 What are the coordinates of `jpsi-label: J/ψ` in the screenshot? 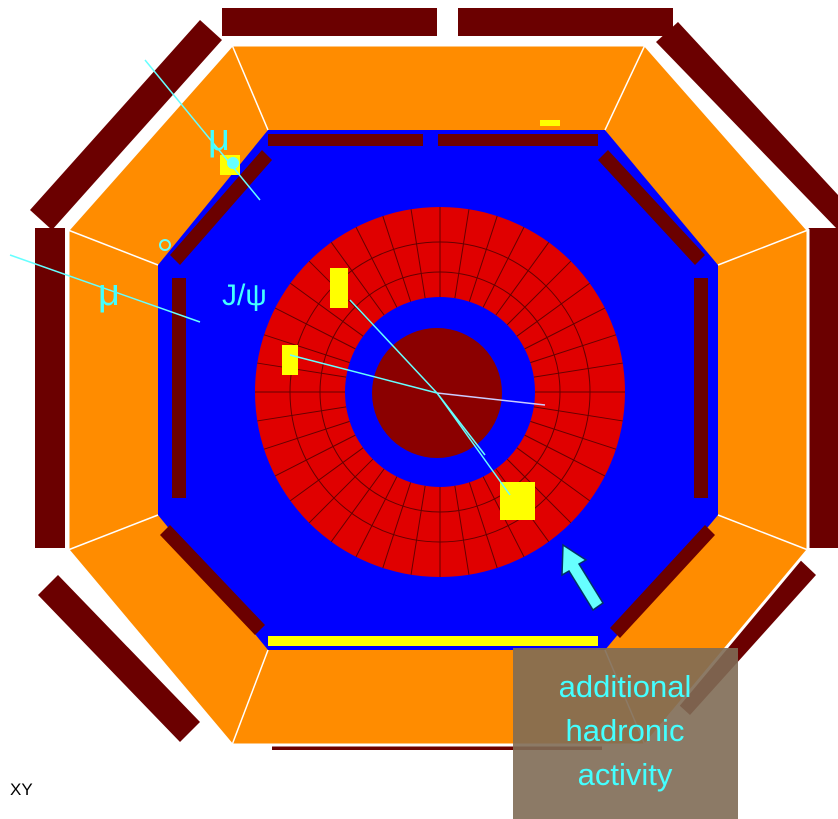 It's located at (244, 295).